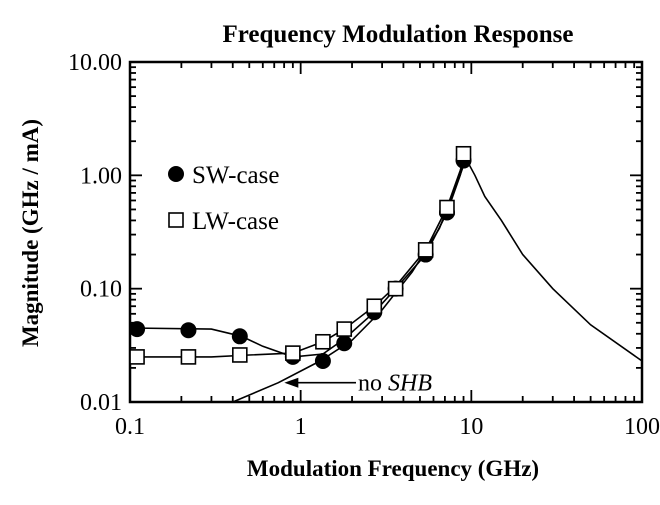  I want to click on y-tick-label: 0.01, so click(101, 403).